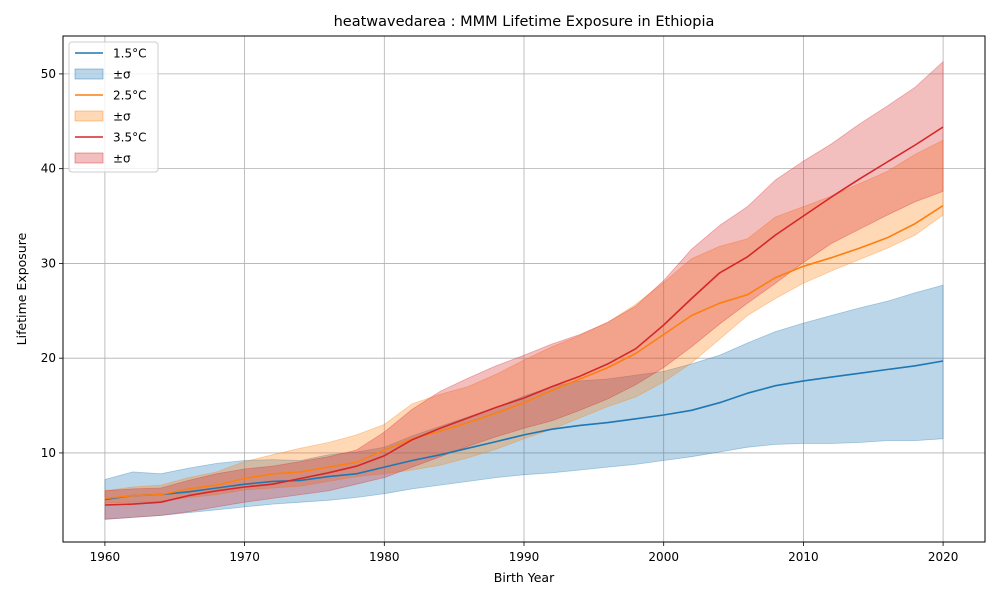 The height and width of the screenshot is (604, 1000). I want to click on legend: 1.5°C ±σ 2.5°C ±σ 3.5°C ±σ, so click(113, 107).